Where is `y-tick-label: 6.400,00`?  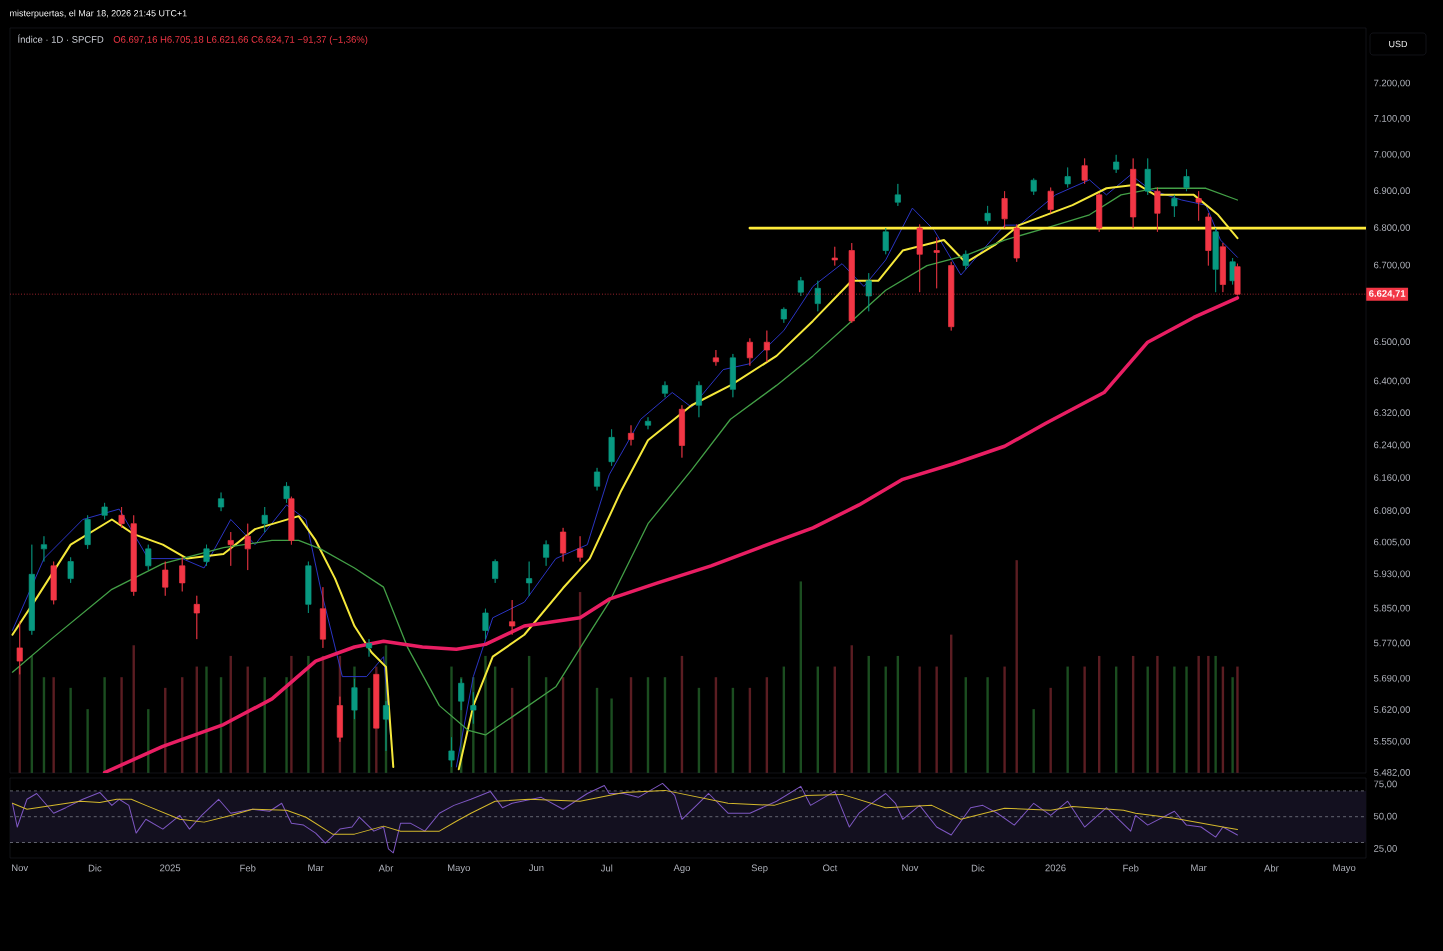
y-tick-label: 6.400,00 is located at coordinates (1392, 381).